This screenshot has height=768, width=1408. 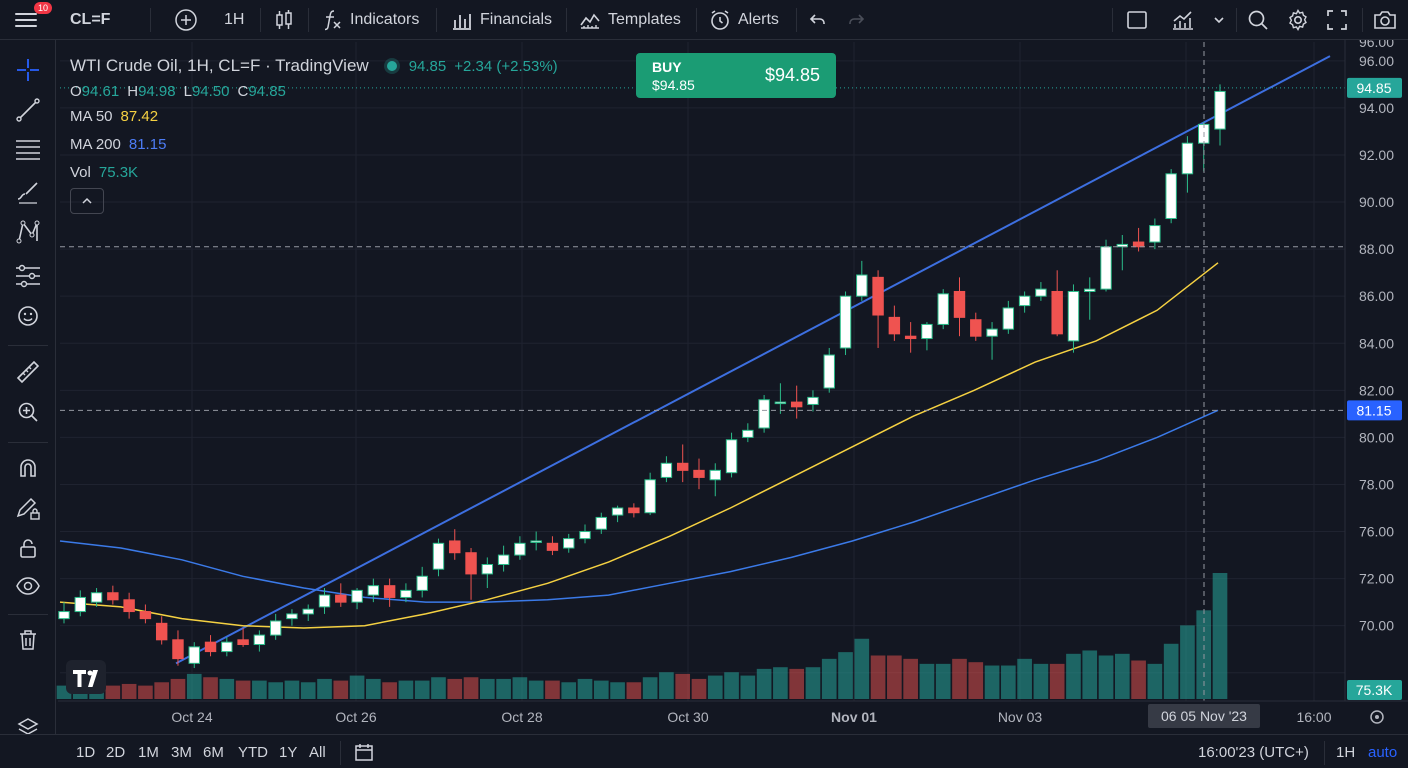 I want to click on undo-button, so click(x=818, y=20).